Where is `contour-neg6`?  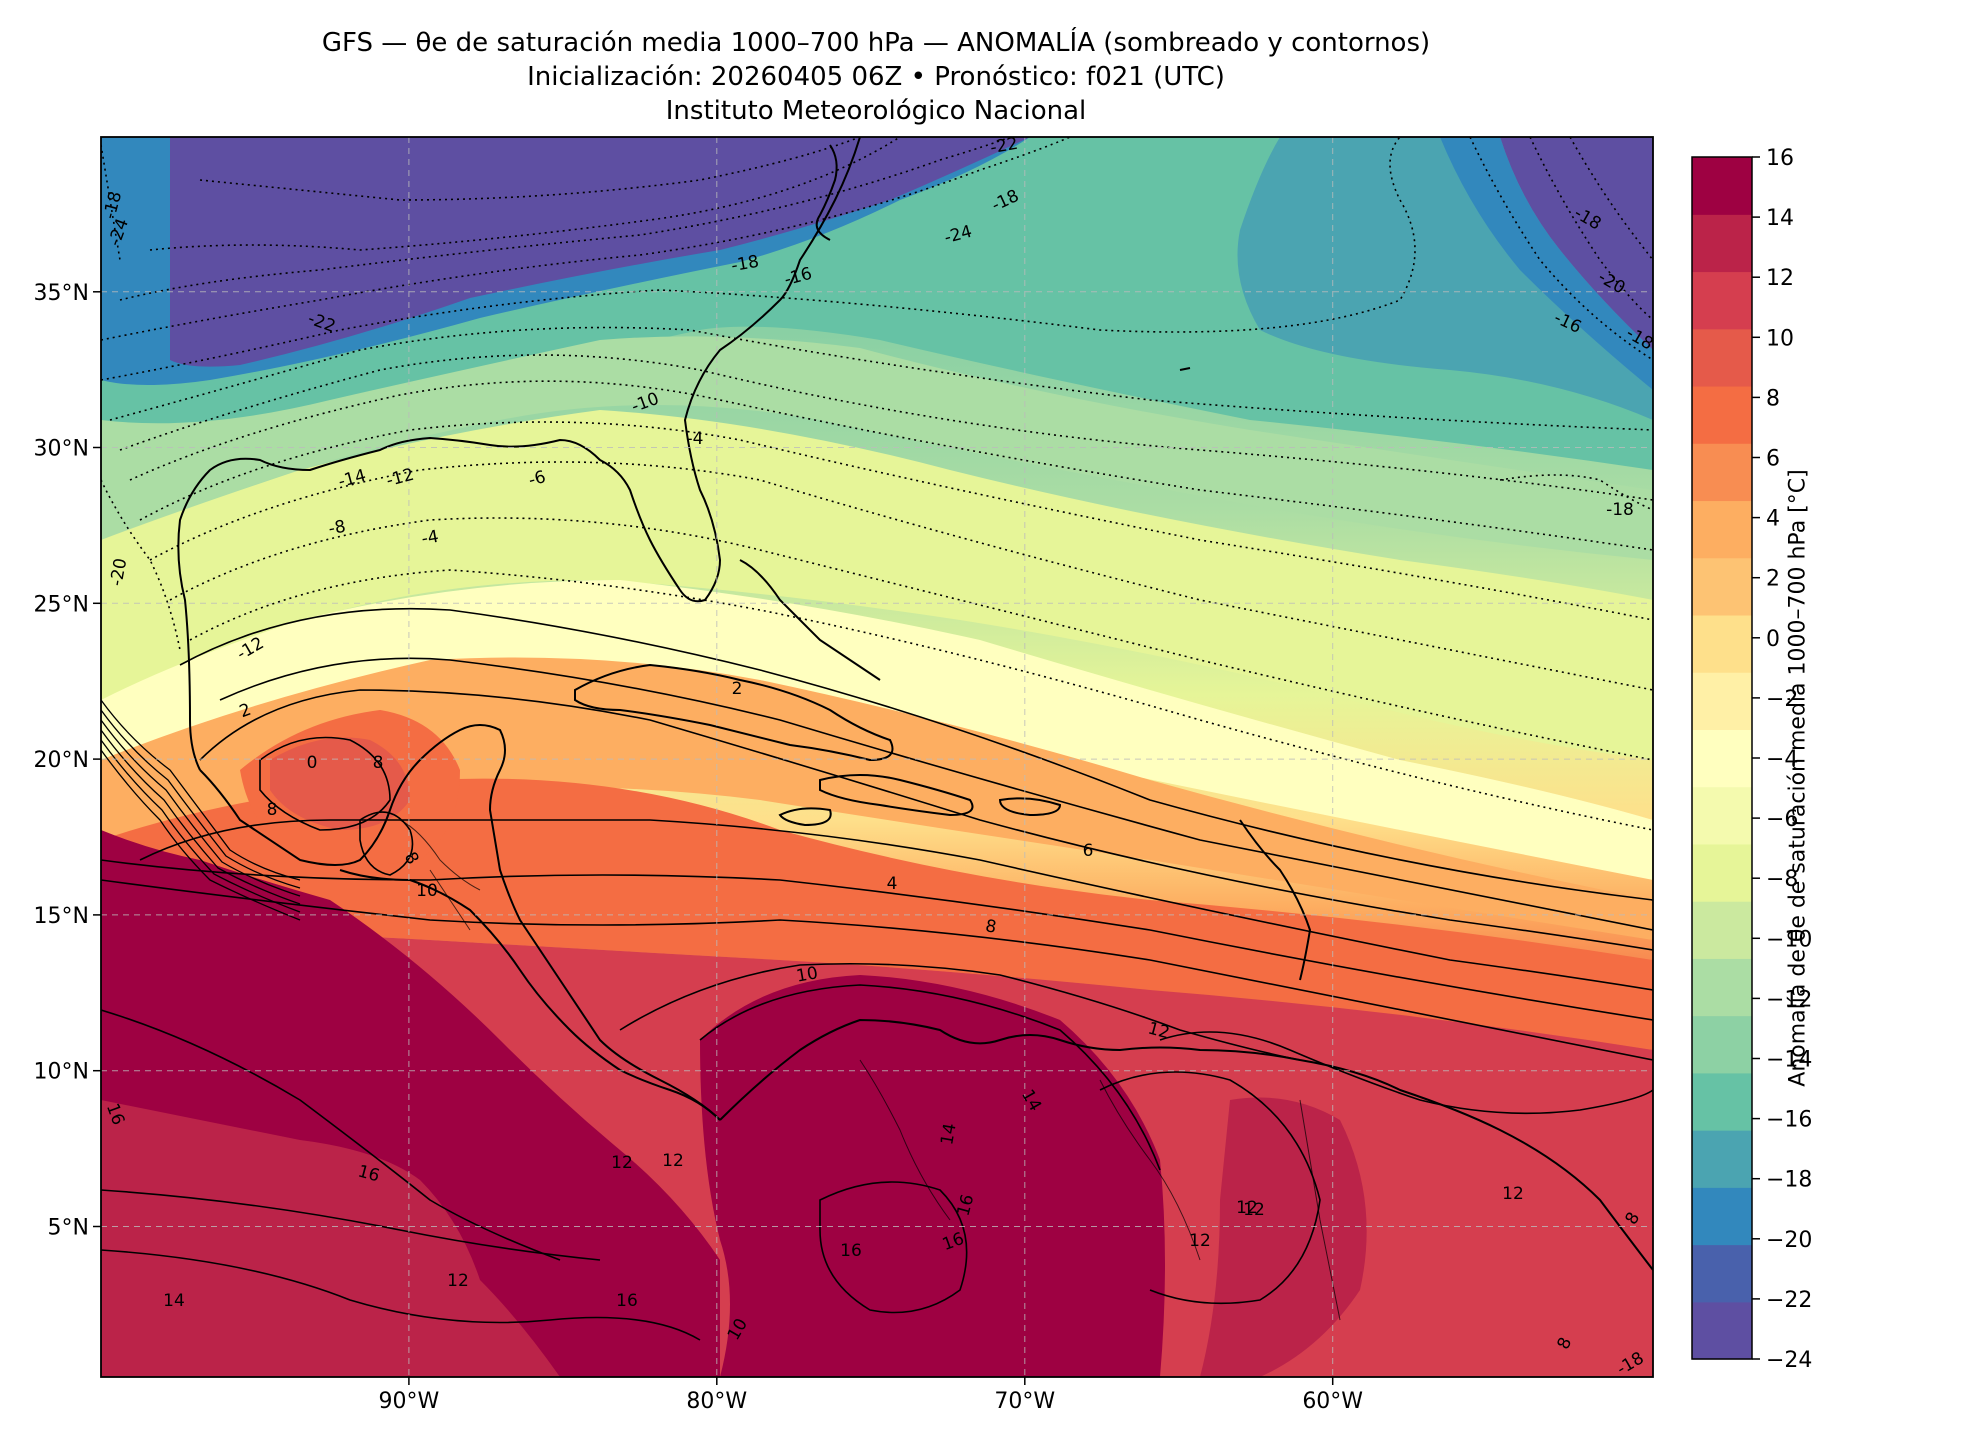
contour-neg6 is located at coordinates (901, 576).